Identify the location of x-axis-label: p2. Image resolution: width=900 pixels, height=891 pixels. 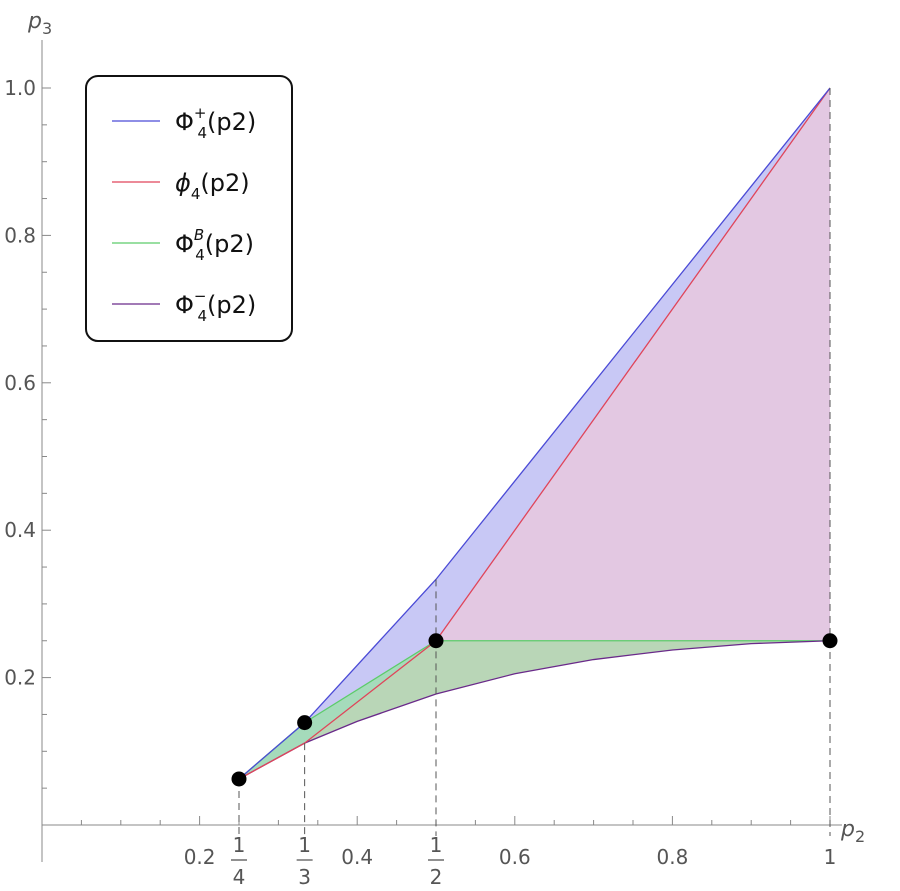
(852, 831).